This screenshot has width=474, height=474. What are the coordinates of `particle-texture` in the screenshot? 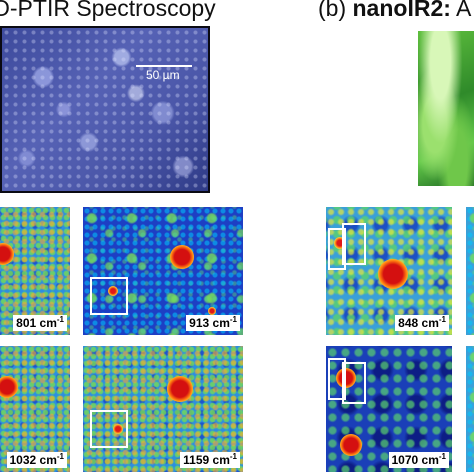 It's located at (105, 109).